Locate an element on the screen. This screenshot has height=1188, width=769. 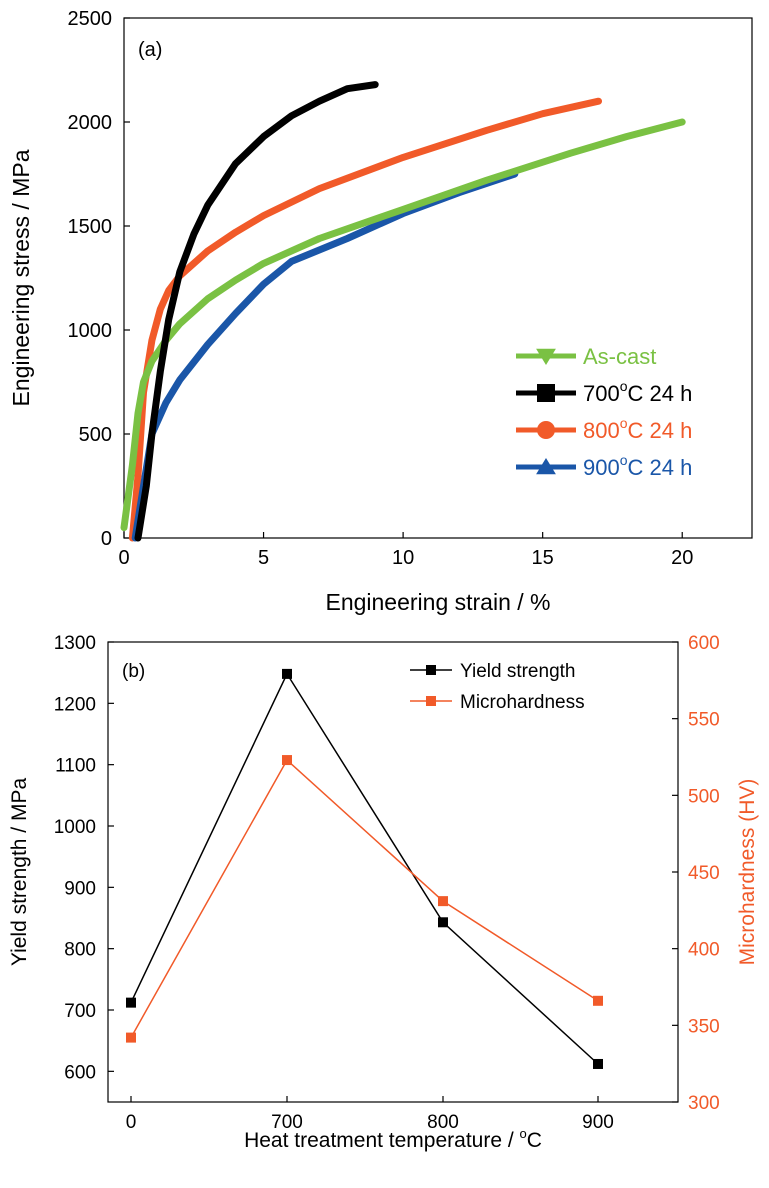
y-axis-label-a: Engineering stress / MPa is located at coordinates (21, 277).